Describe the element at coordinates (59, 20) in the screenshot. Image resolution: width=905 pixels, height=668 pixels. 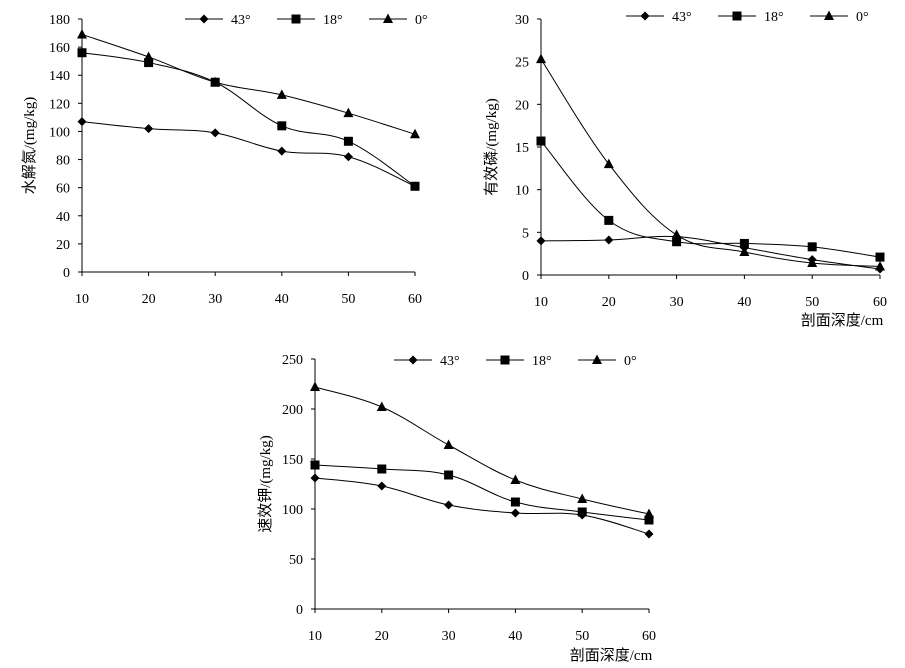
I see `y-tick-label: 180` at that location.